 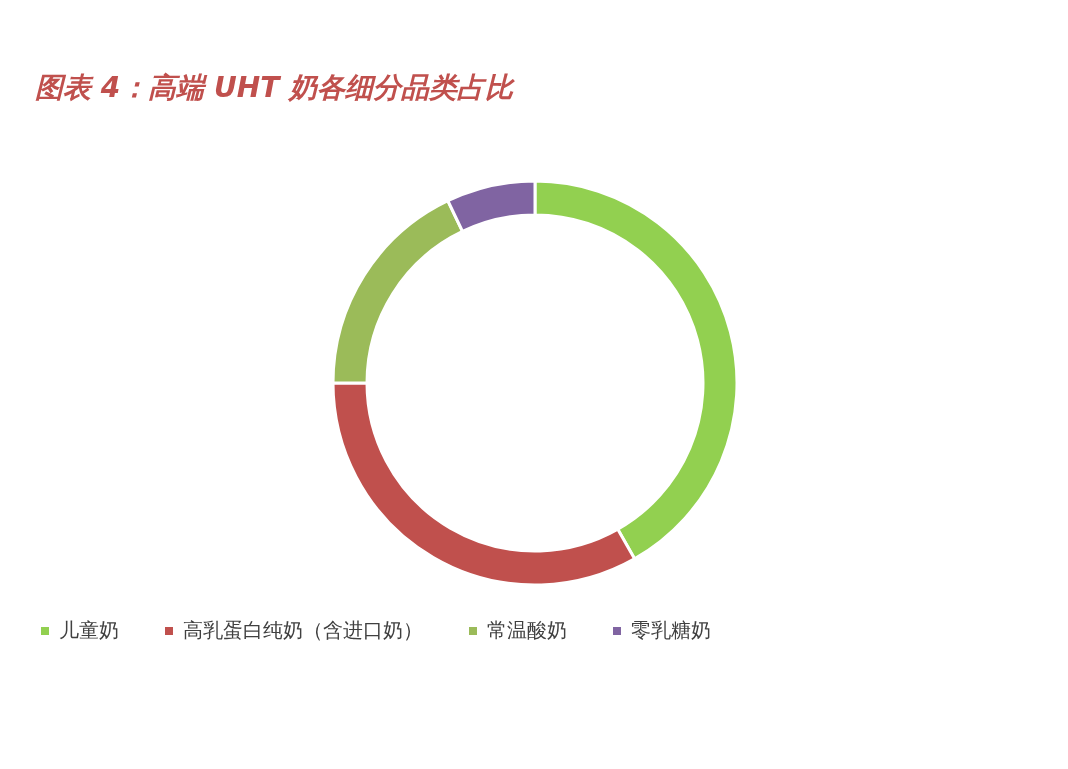 What do you see at coordinates (527, 630) in the screenshot?
I see `legend-label: 常温酸奶` at bounding box center [527, 630].